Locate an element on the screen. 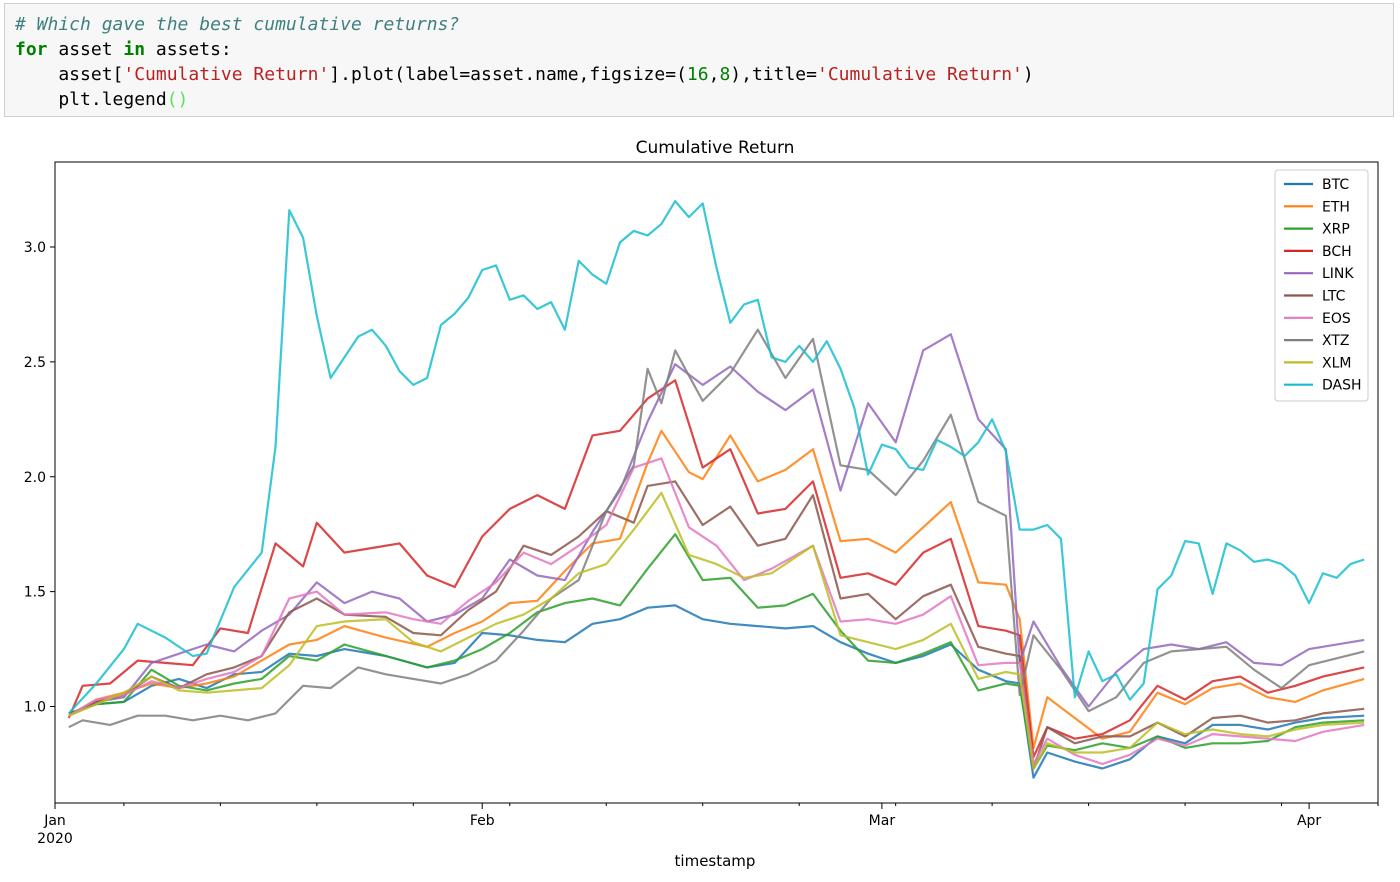 The image size is (1400, 882). legend-label: ETH is located at coordinates (1336, 207).